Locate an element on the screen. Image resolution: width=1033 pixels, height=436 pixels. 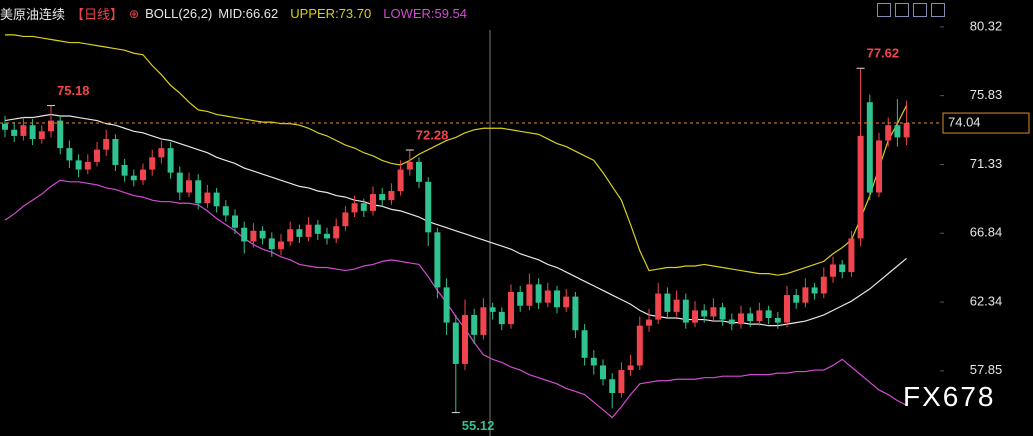
indicator-values: MID:66.62 UPPER:73.70 LOWER:59.54 is located at coordinates (342, 13).